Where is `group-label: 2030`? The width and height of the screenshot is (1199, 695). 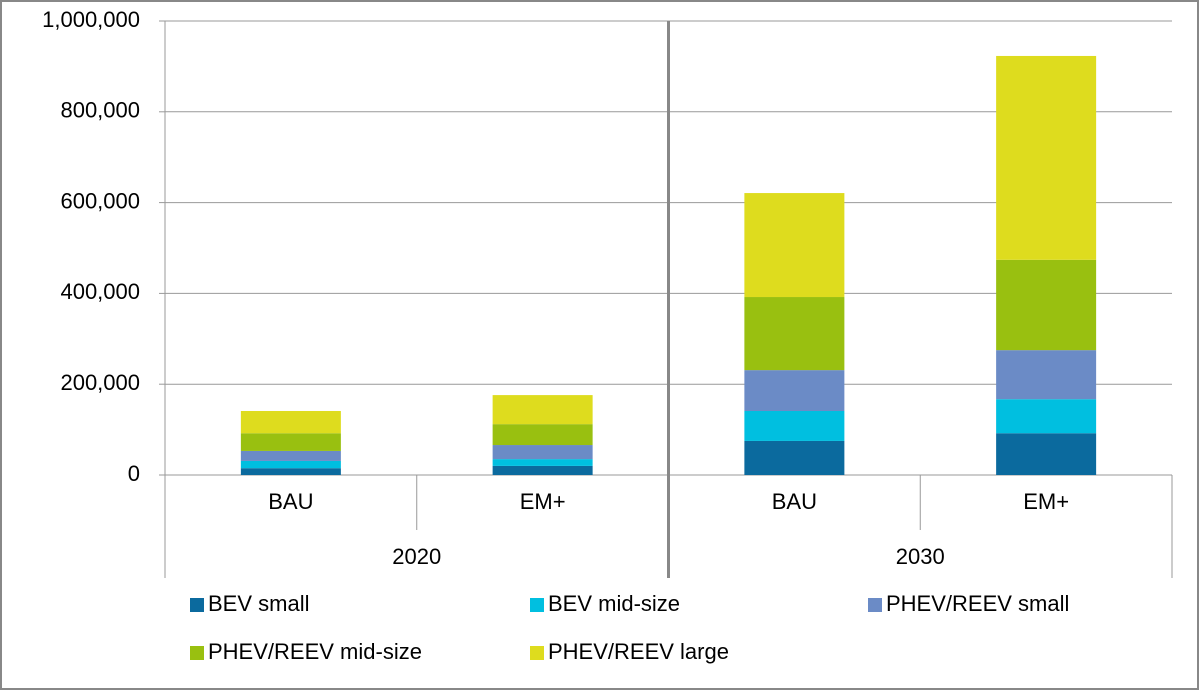
group-label: 2030 is located at coordinates (920, 556).